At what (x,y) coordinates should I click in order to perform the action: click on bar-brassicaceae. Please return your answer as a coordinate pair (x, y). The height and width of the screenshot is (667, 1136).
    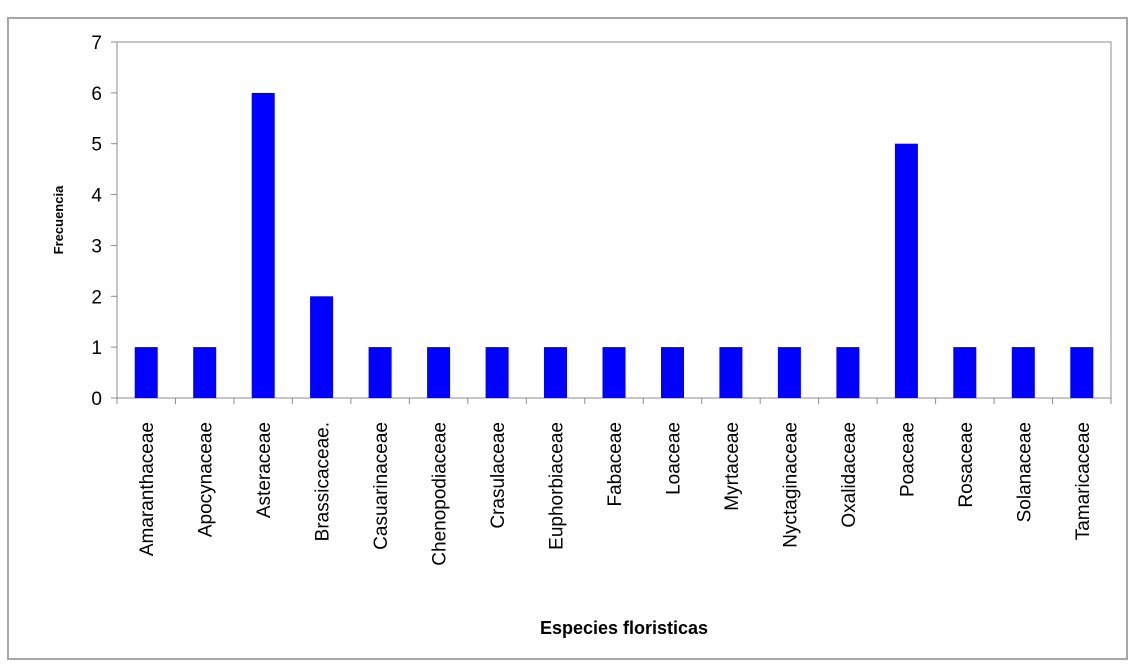
    Looking at the image, I should click on (322, 347).